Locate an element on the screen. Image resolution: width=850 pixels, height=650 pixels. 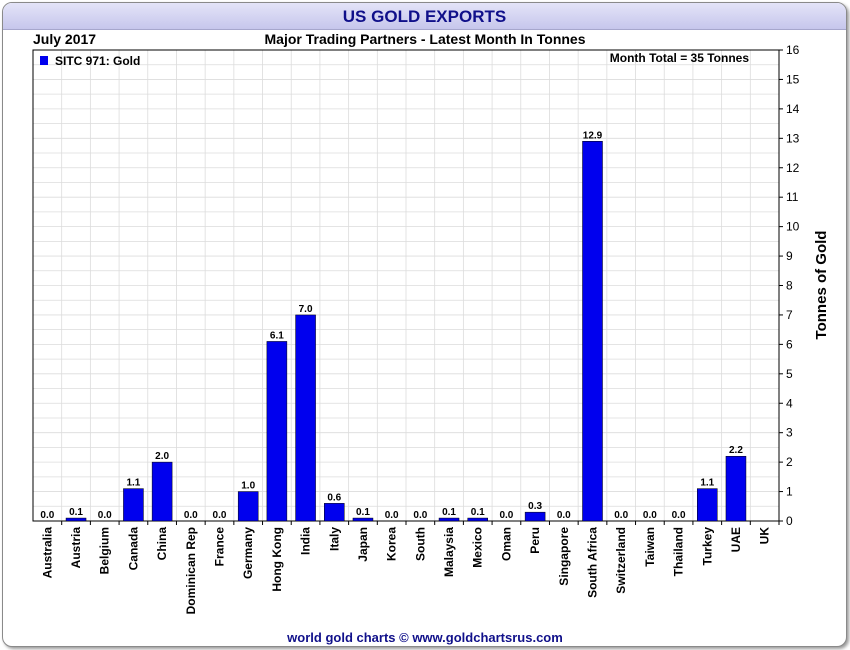
category-label: Austria is located at coordinates (76, 548).